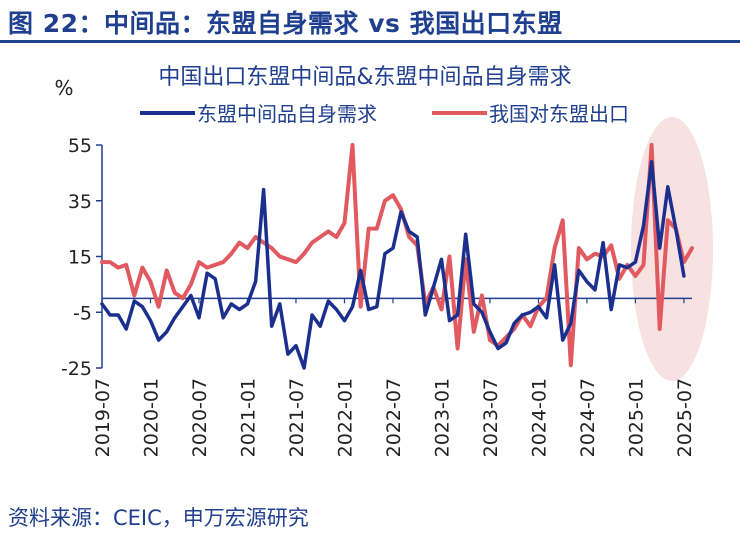 The width and height of the screenshot is (740, 538). I want to click on x-tick-label: 2025-07, so click(685, 417).